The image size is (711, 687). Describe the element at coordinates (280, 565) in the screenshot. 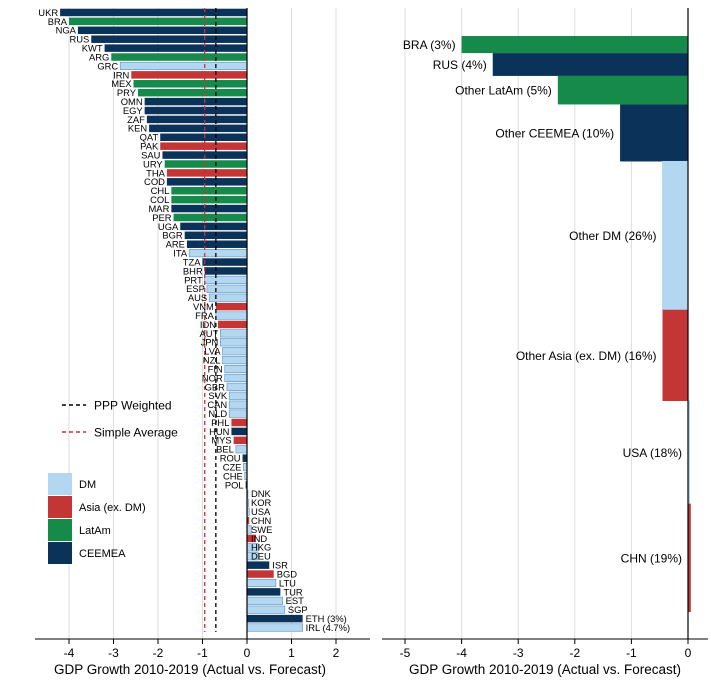

I see `bar-label-isr: ISR` at that location.